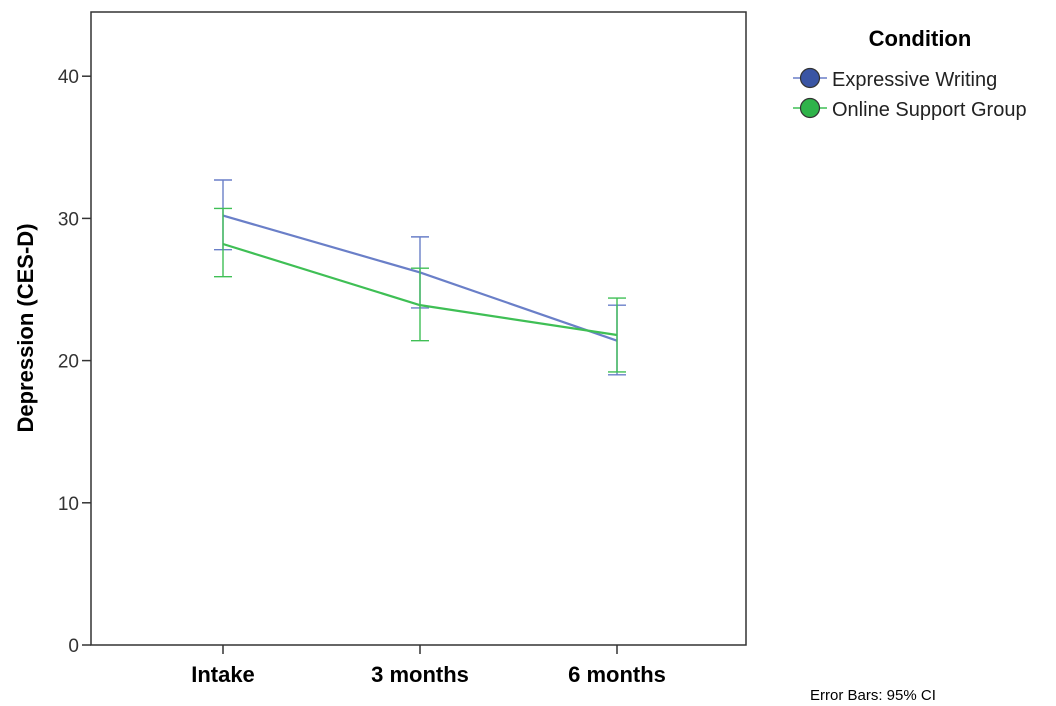 This screenshot has width=1056, height=706. I want to click on legend-item: Online Support Group, so click(910, 109).